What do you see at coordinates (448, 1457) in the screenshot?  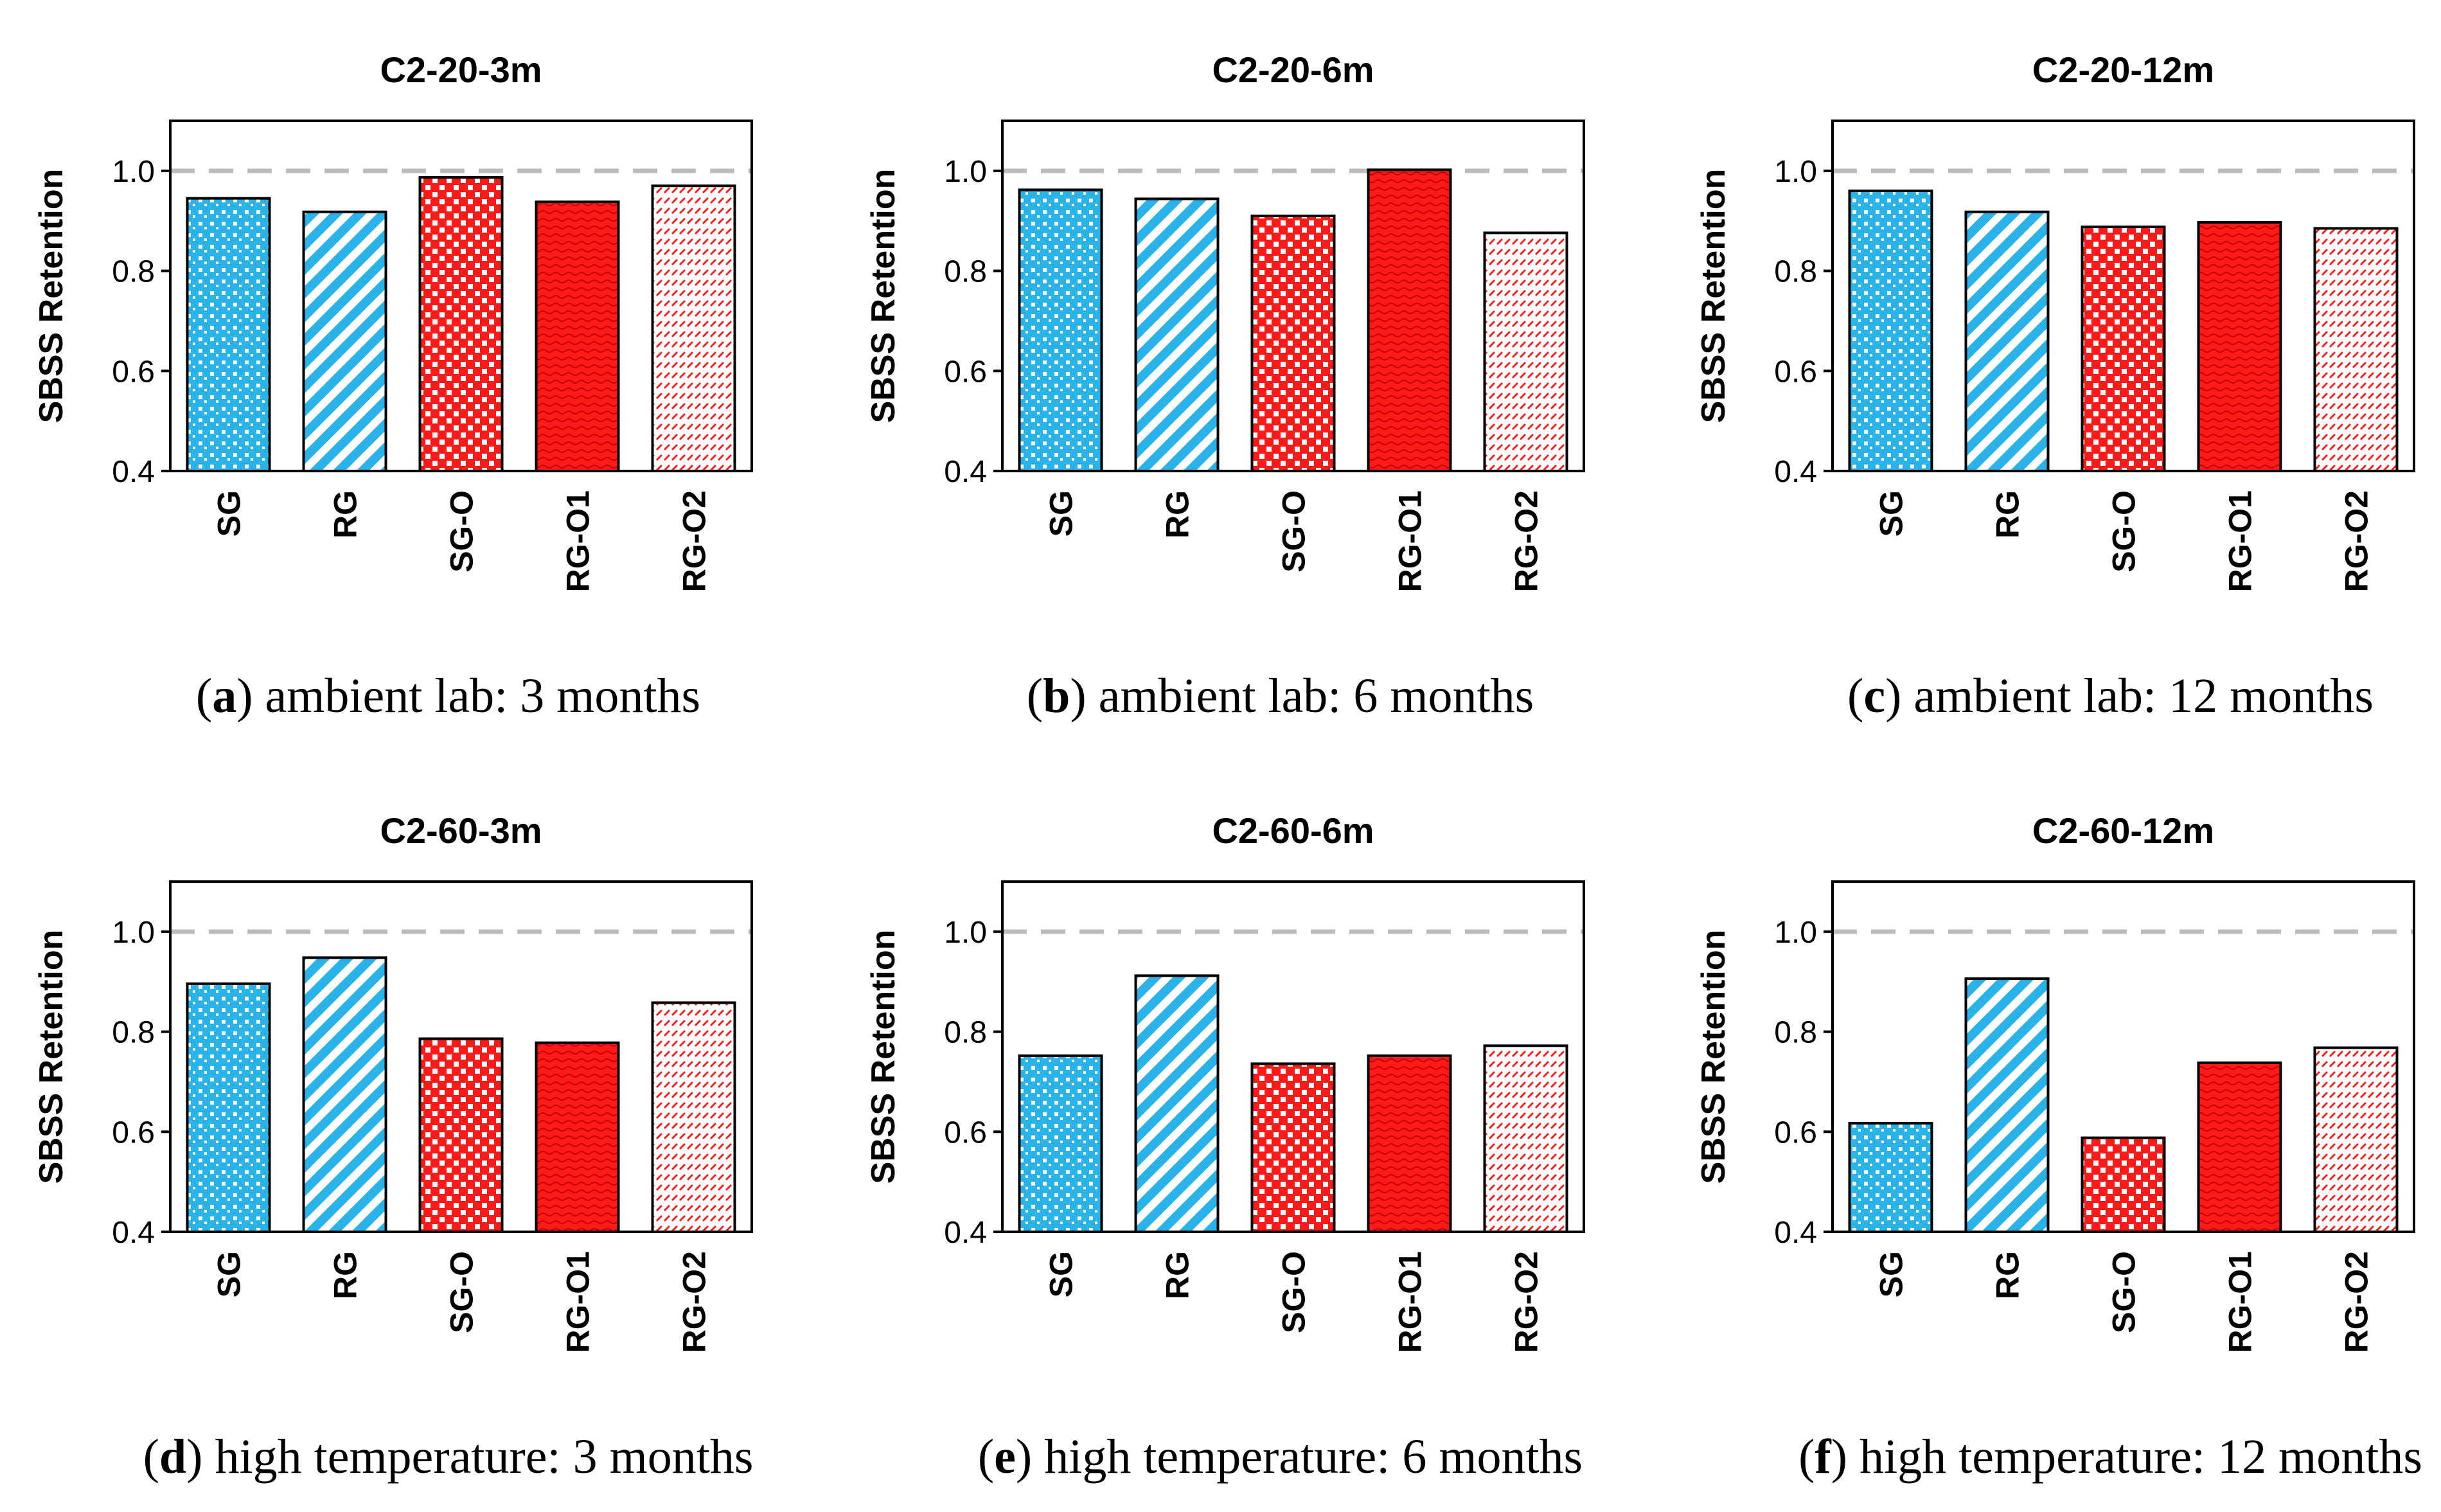 I see `panel-caption: (d) high temperature: 3 months` at bounding box center [448, 1457].